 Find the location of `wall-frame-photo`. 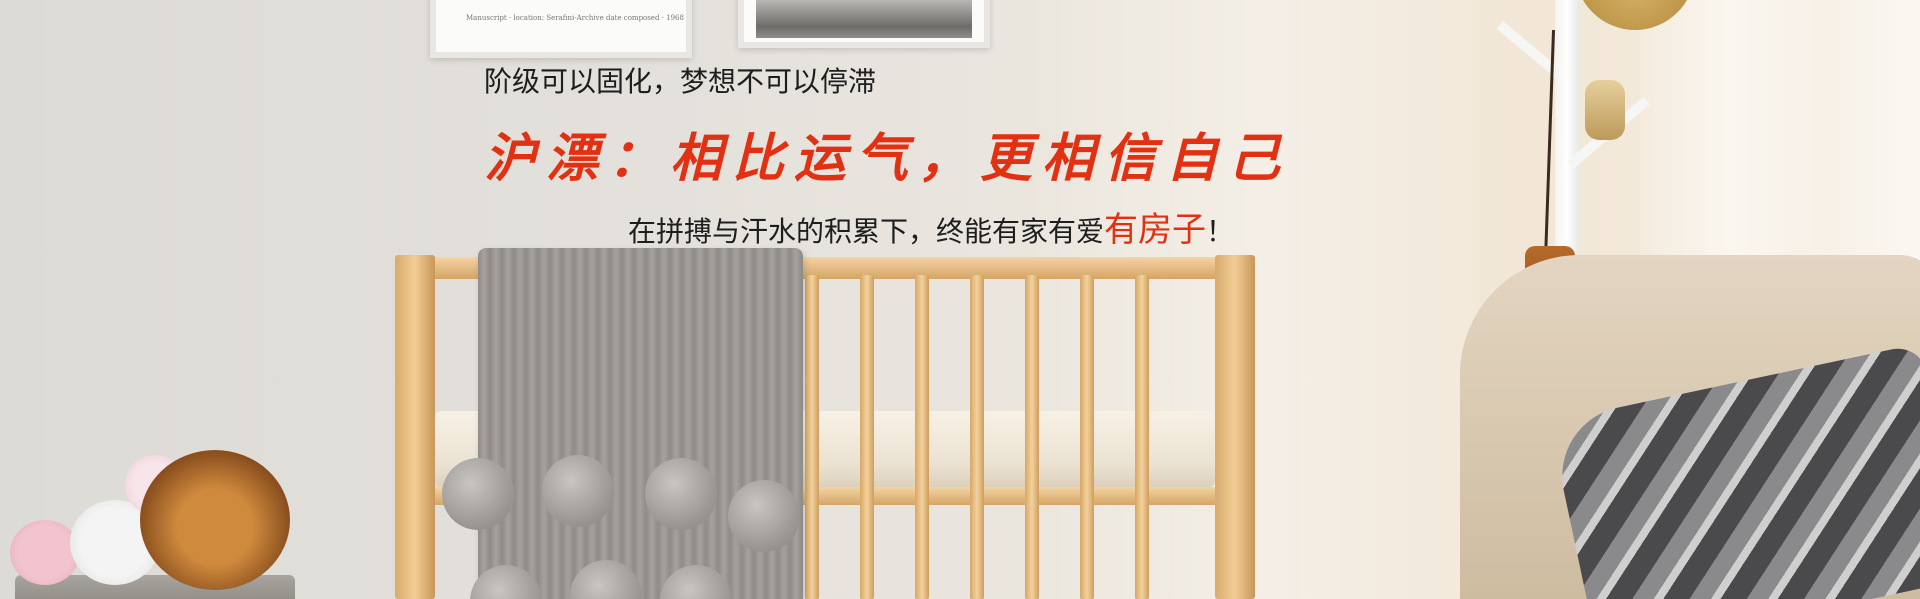

wall-frame-photo is located at coordinates (864, 24).